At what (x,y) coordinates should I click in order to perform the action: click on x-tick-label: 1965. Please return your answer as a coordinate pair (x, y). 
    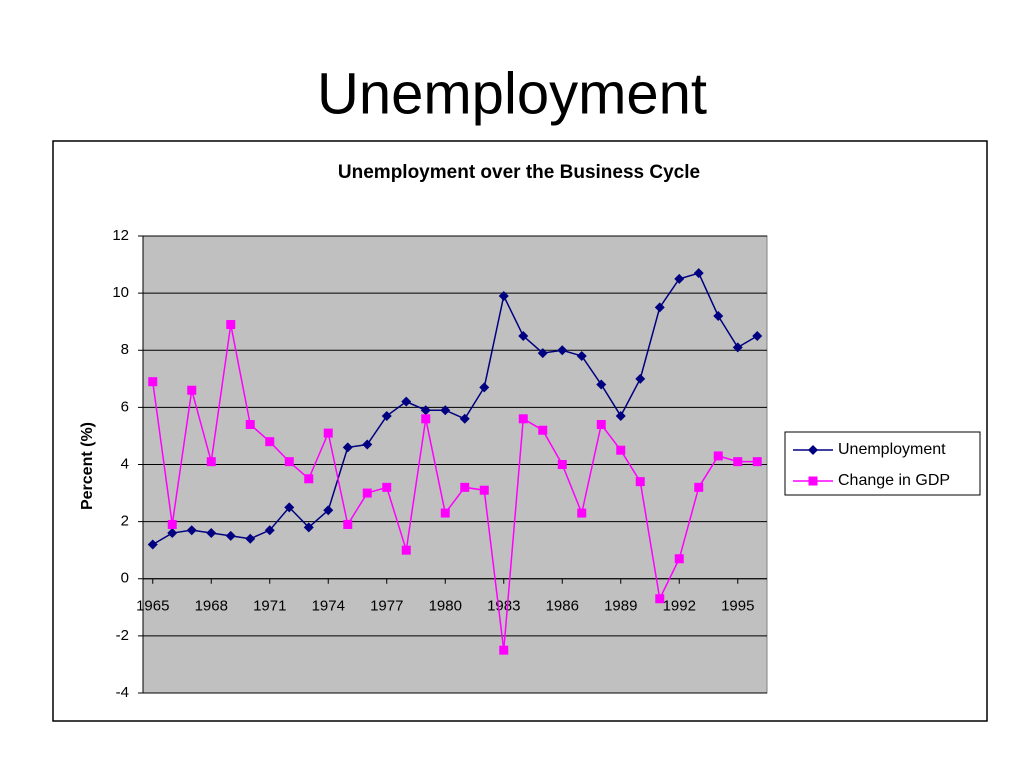
    Looking at the image, I should click on (152, 606).